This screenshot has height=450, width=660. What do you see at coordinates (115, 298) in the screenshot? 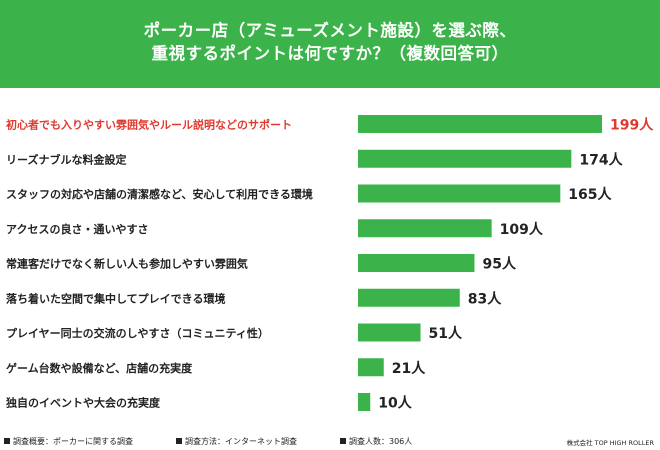
I see `category-label: 落ち着いた空間で集中してプレイできる環境` at bounding box center [115, 298].